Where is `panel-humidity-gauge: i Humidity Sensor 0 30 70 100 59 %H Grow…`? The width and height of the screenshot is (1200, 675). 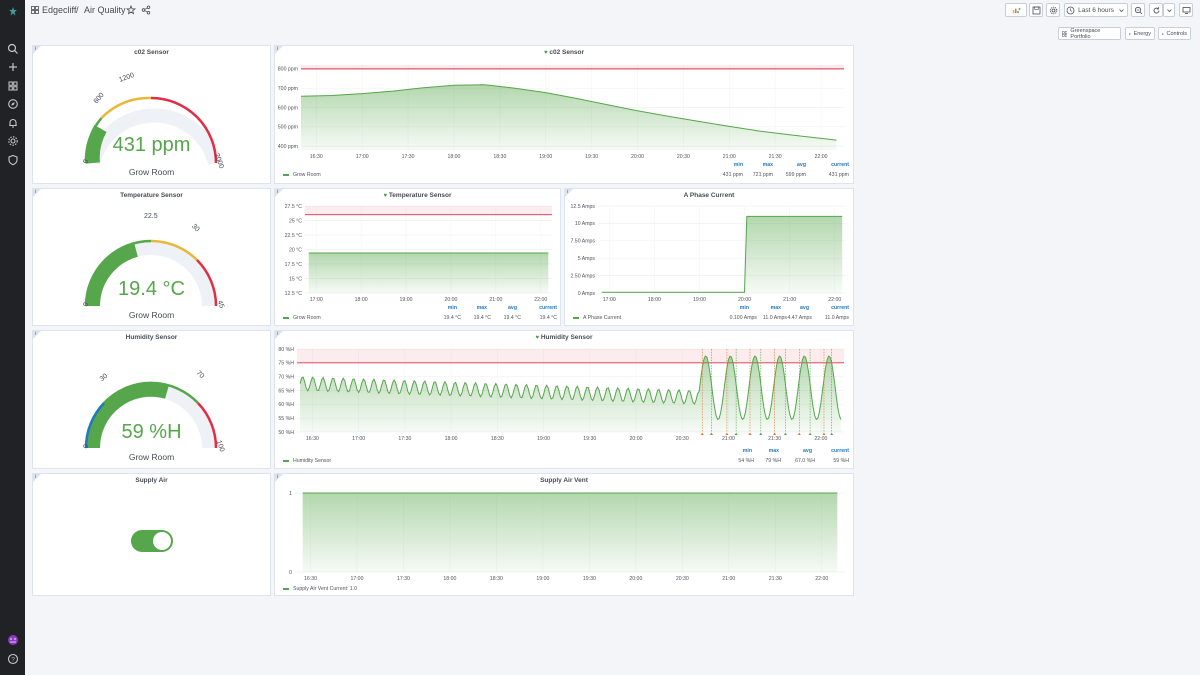
panel-humidity-gauge: i Humidity Sensor 0 30 70 100 59 %H Grow… is located at coordinates (151, 399).